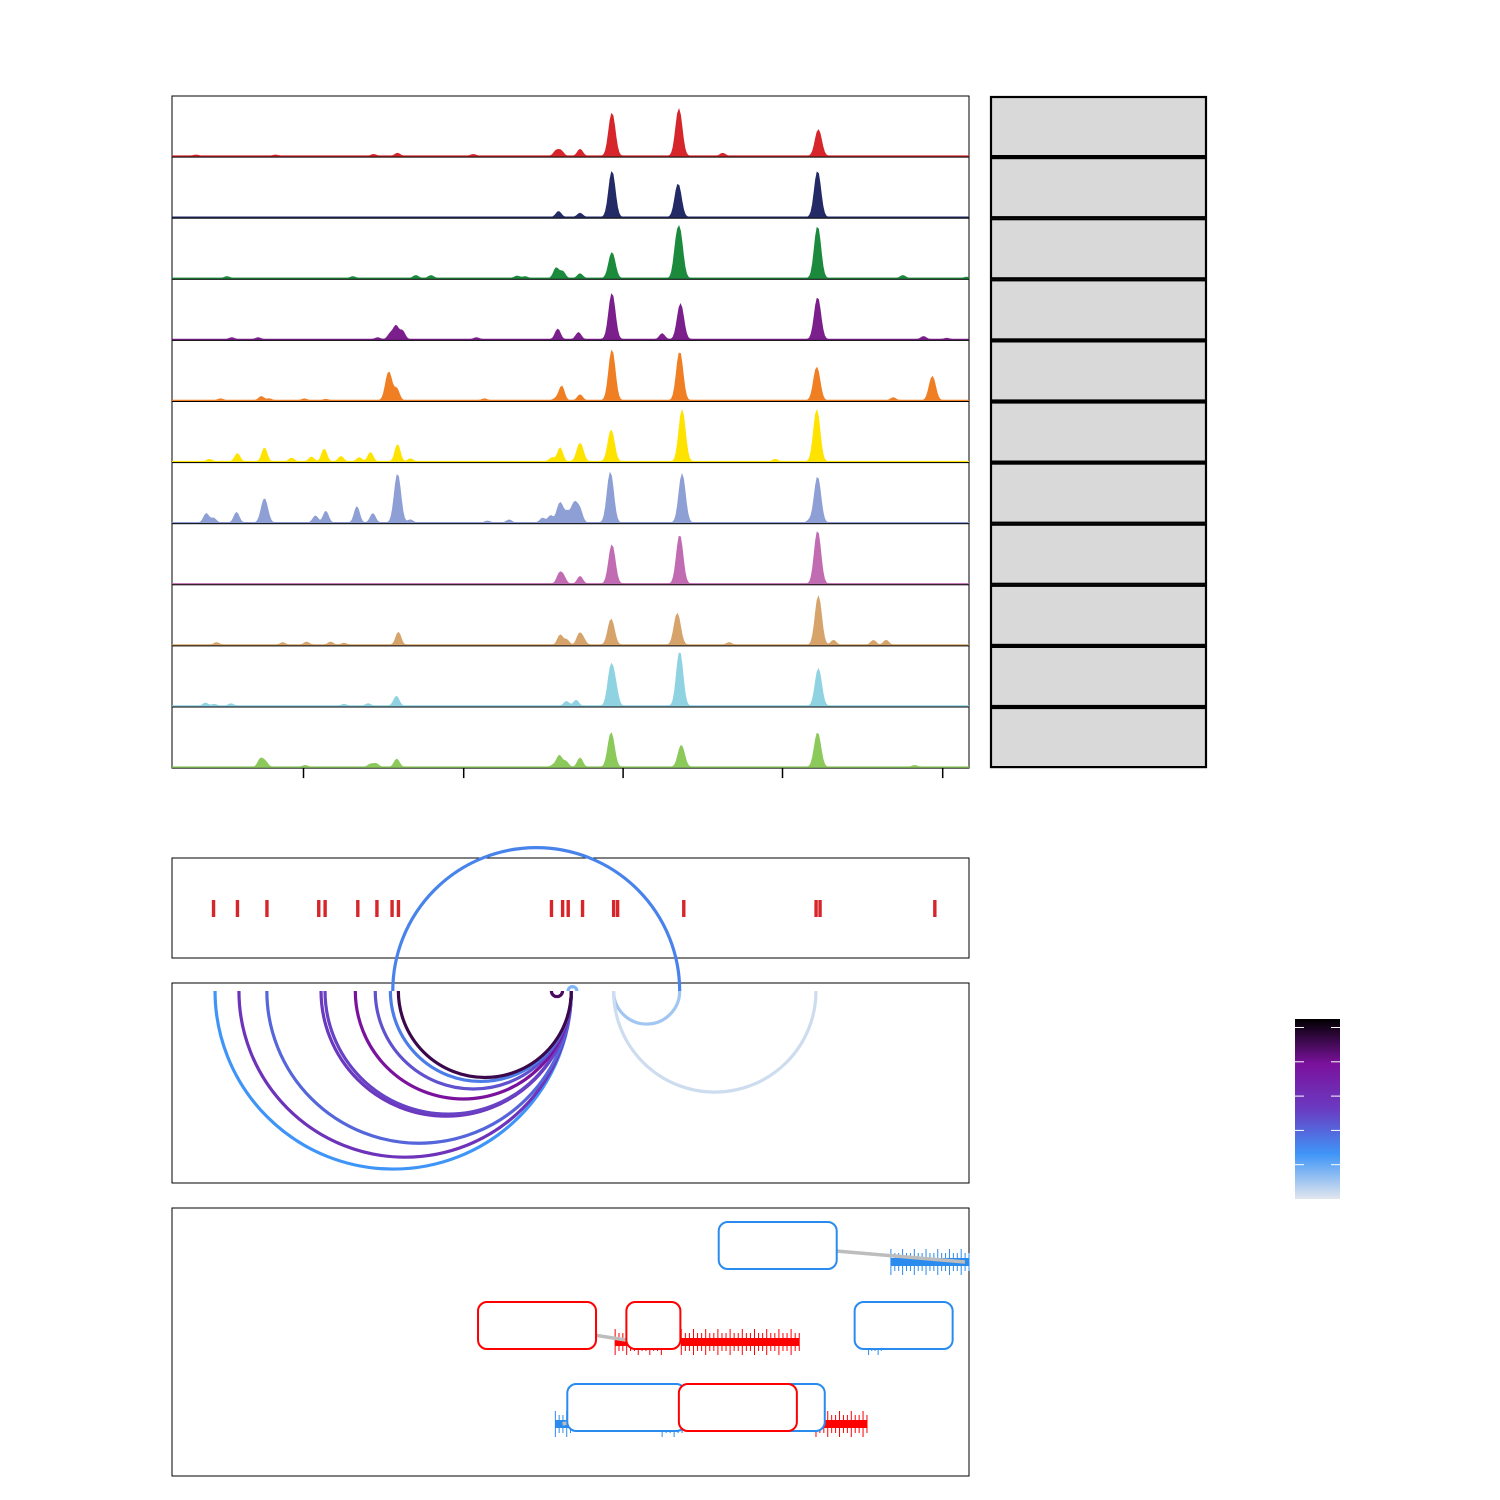  I want to click on gene-annotation-panel, so click(570, 1342).